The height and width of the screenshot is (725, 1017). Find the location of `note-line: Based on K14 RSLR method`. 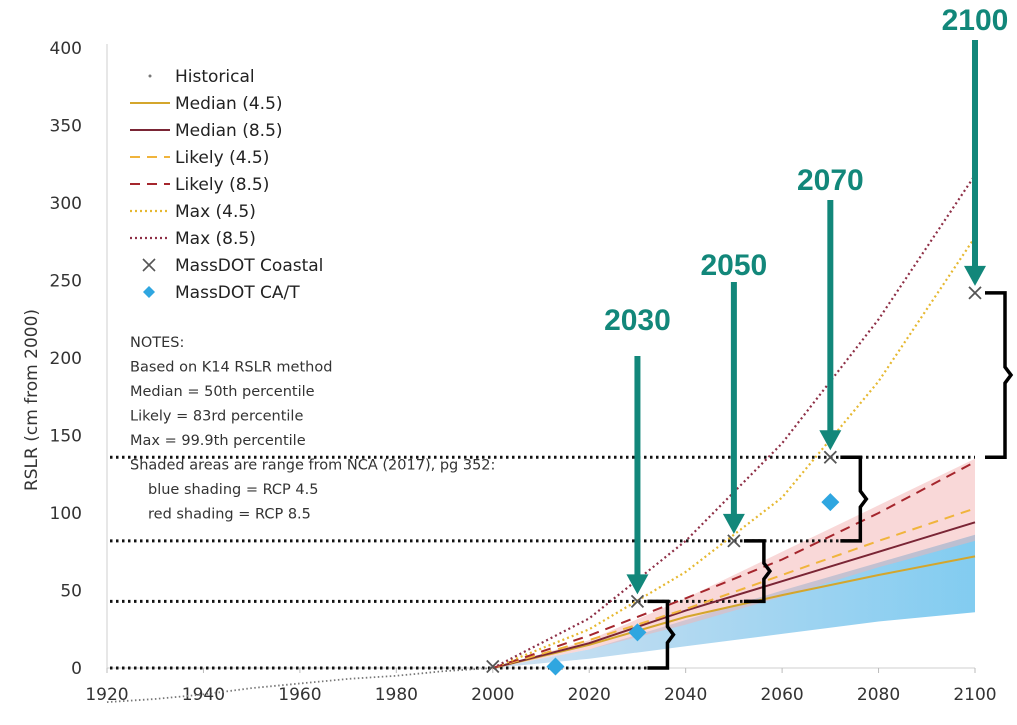

note-line: Based on K14 RSLR method is located at coordinates (231, 368).